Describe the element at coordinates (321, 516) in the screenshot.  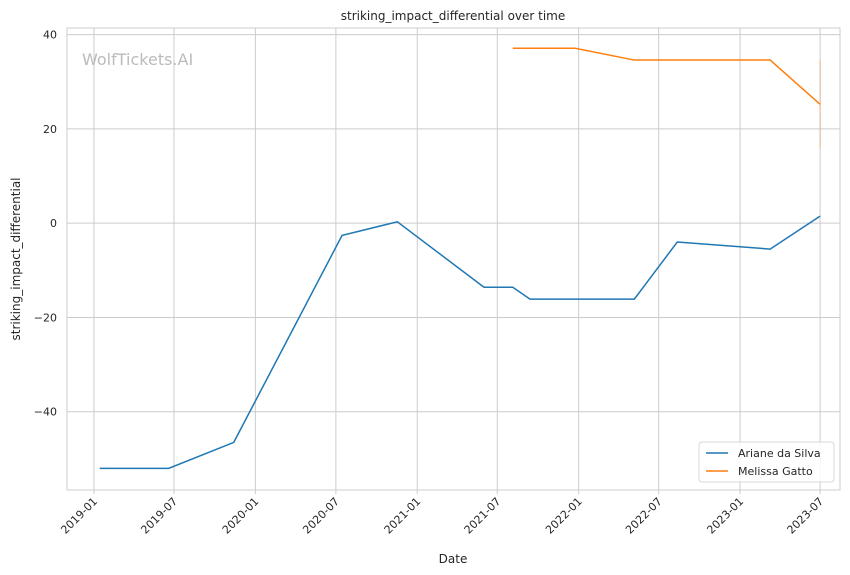
I see `x-tick-label: 2020-07` at that location.